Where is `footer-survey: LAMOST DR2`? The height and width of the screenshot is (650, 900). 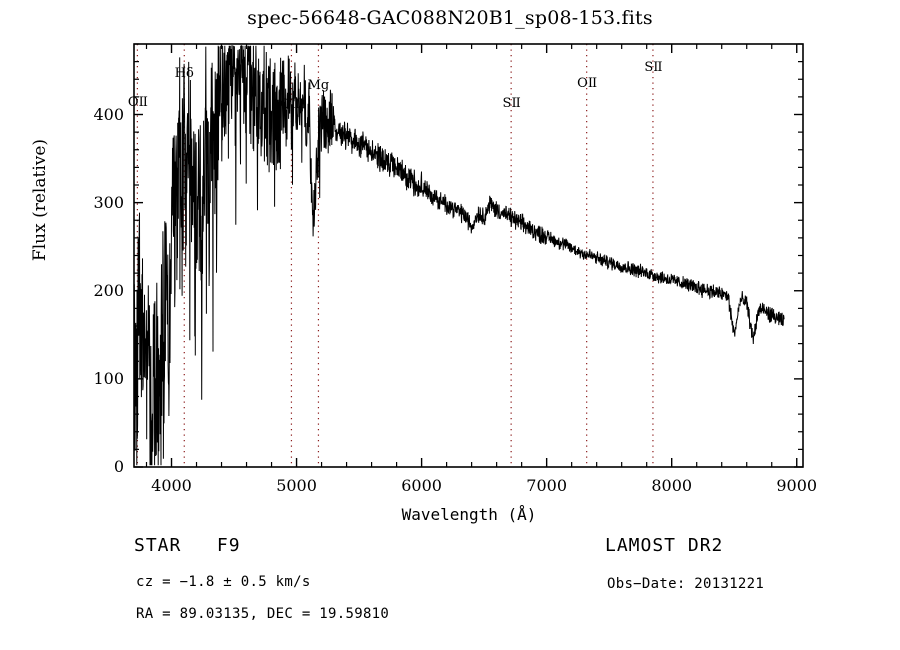
footer-survey: LAMOST DR2 is located at coordinates (664, 545).